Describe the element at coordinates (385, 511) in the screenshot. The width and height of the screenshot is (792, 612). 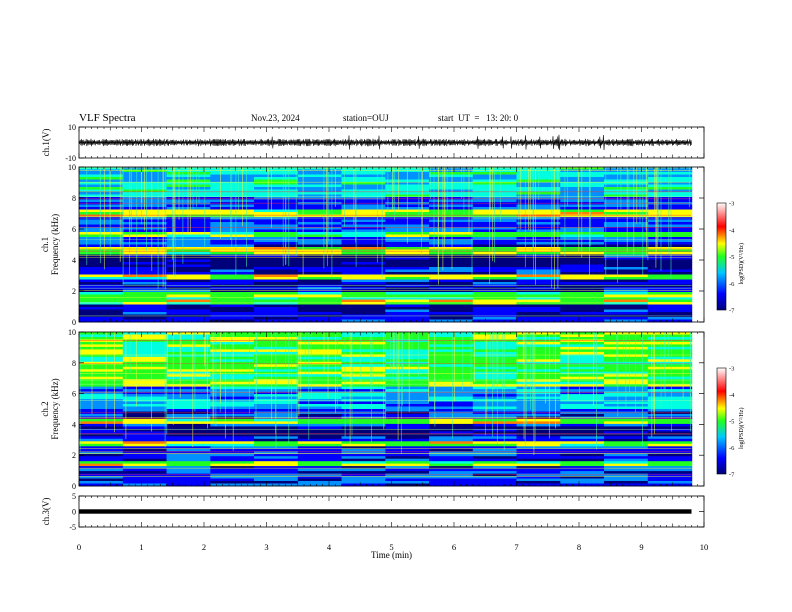
I see `waveform-trace` at that location.